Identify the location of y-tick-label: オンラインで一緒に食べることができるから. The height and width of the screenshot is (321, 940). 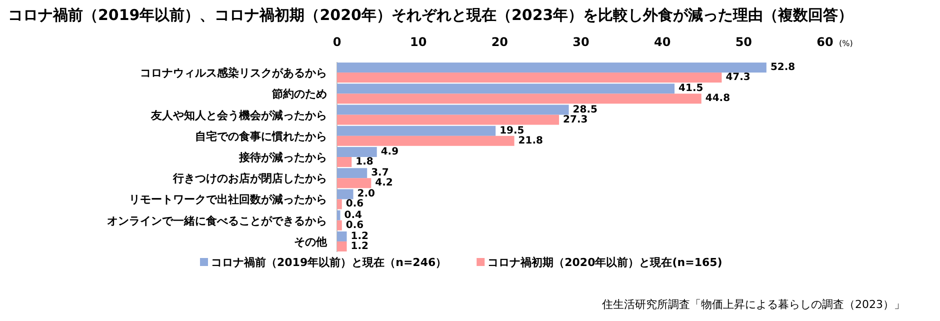
(217, 221).